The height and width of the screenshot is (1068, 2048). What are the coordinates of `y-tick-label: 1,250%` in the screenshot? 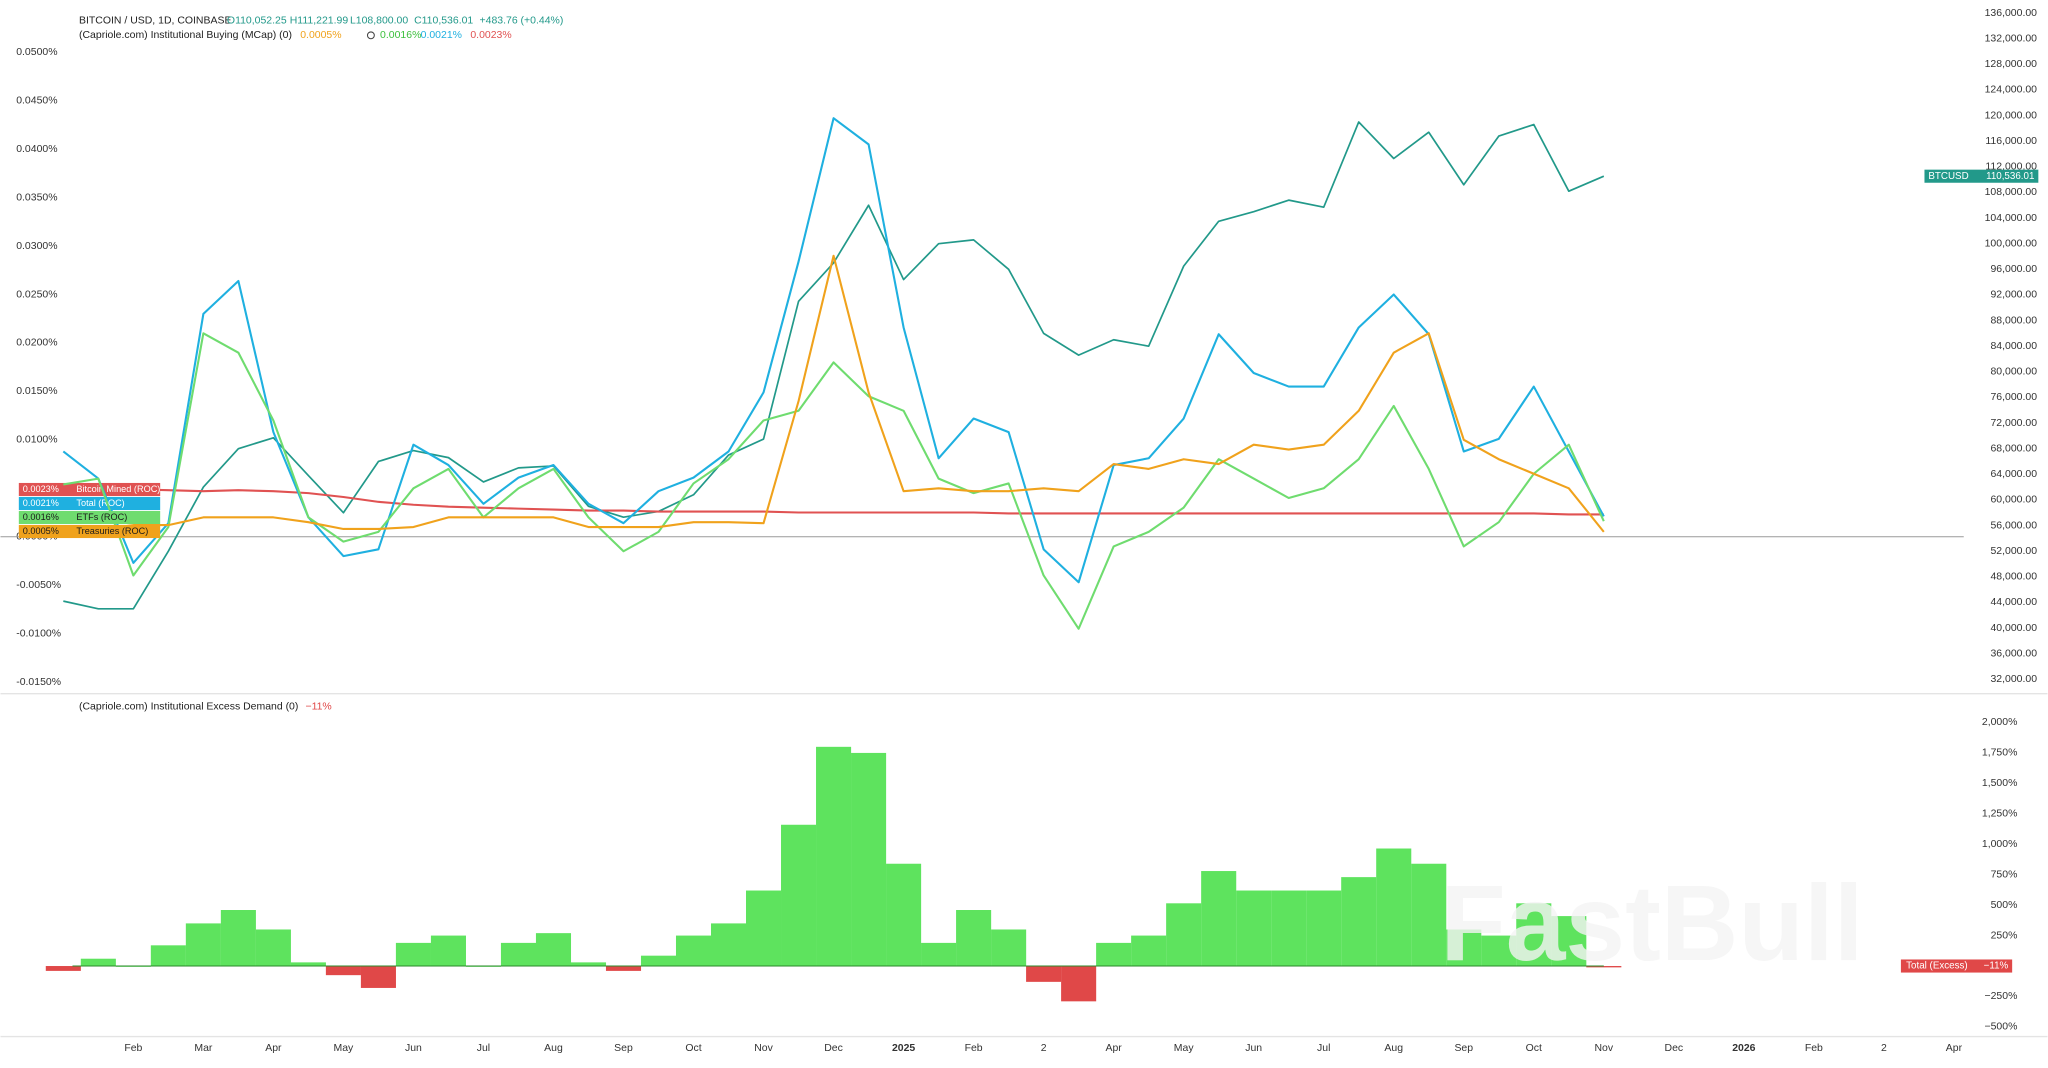 It's located at (2000, 814).